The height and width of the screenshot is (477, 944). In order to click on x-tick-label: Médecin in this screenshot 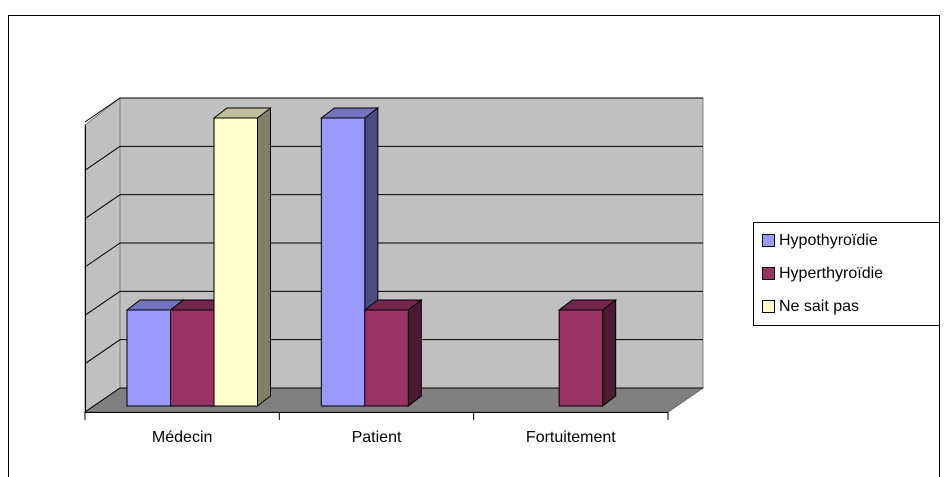, I will do `click(182, 437)`.